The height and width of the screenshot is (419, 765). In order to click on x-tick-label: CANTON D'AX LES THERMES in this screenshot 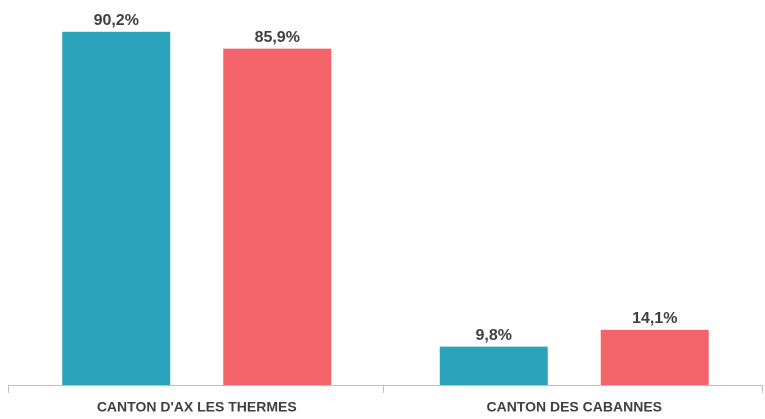, I will do `click(197, 407)`.